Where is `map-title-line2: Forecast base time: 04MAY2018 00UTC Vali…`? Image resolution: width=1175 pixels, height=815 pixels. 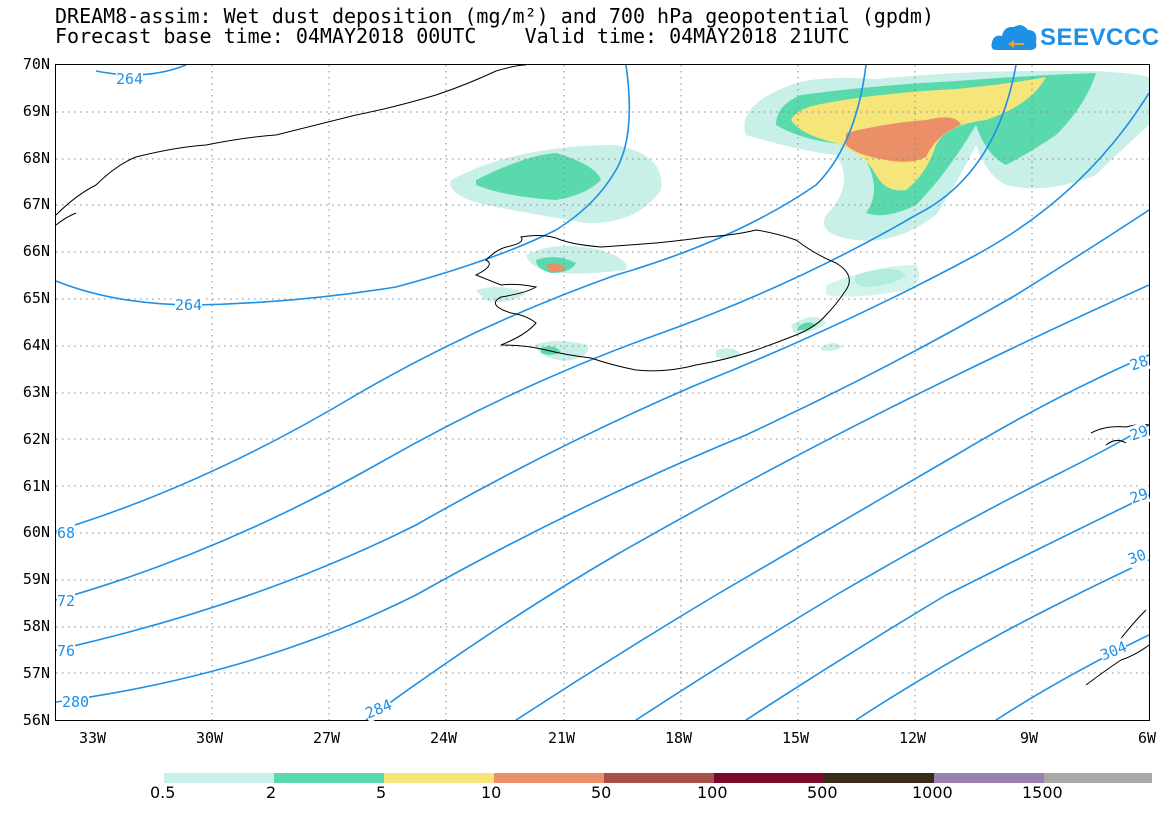 map-title-line2: Forecast base time: 04MAY2018 00UTC Vali… is located at coordinates (452, 36).